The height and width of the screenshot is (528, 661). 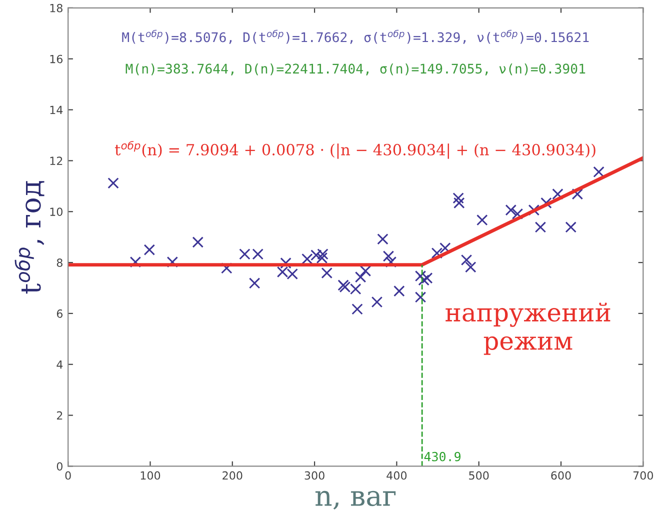 What do you see at coordinates (355, 500) in the screenshot?
I see `x-axis-title: n, ваг` at bounding box center [355, 500].